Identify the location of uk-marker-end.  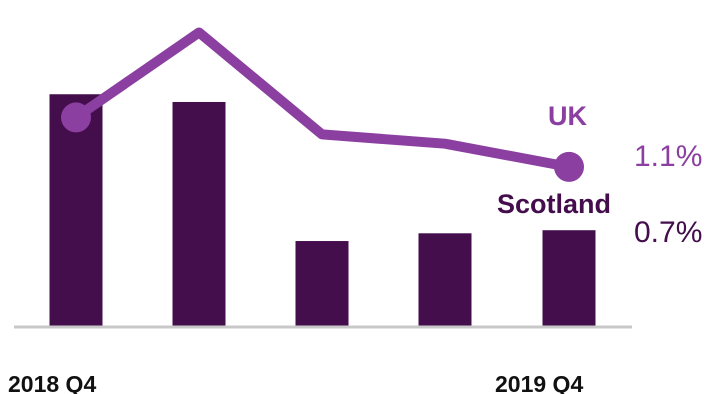
(569, 166).